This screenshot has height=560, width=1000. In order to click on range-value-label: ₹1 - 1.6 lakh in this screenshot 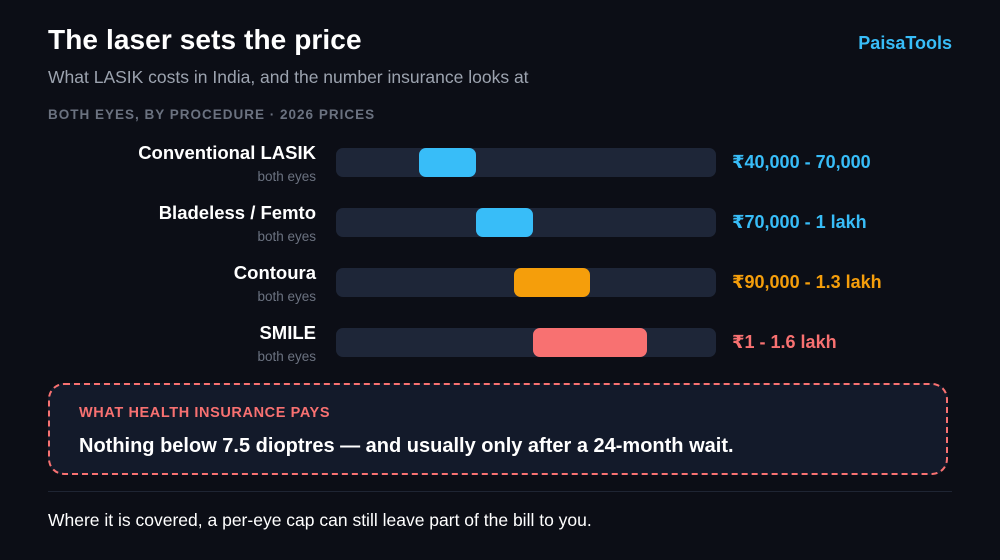, I will do `click(784, 342)`.